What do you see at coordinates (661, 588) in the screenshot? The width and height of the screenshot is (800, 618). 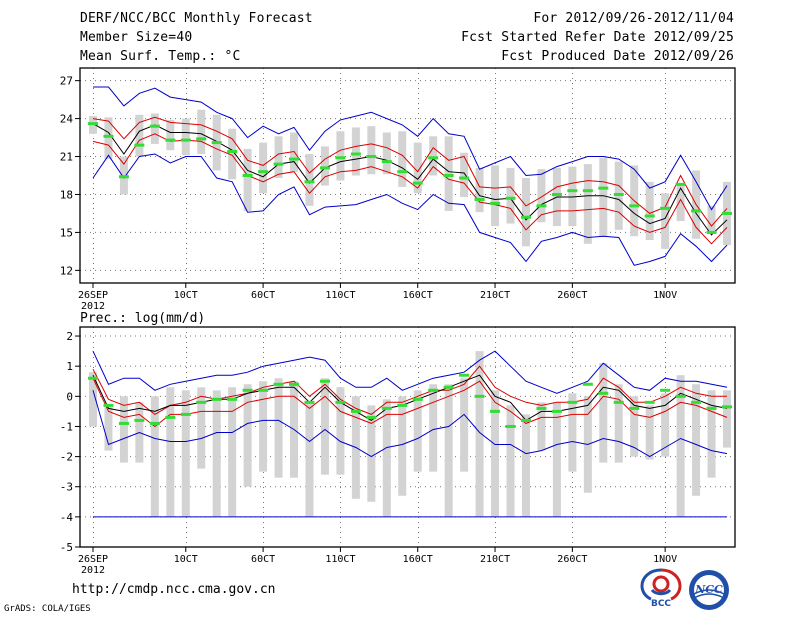 I see `bcc-logo: BCC` at bounding box center [661, 588].